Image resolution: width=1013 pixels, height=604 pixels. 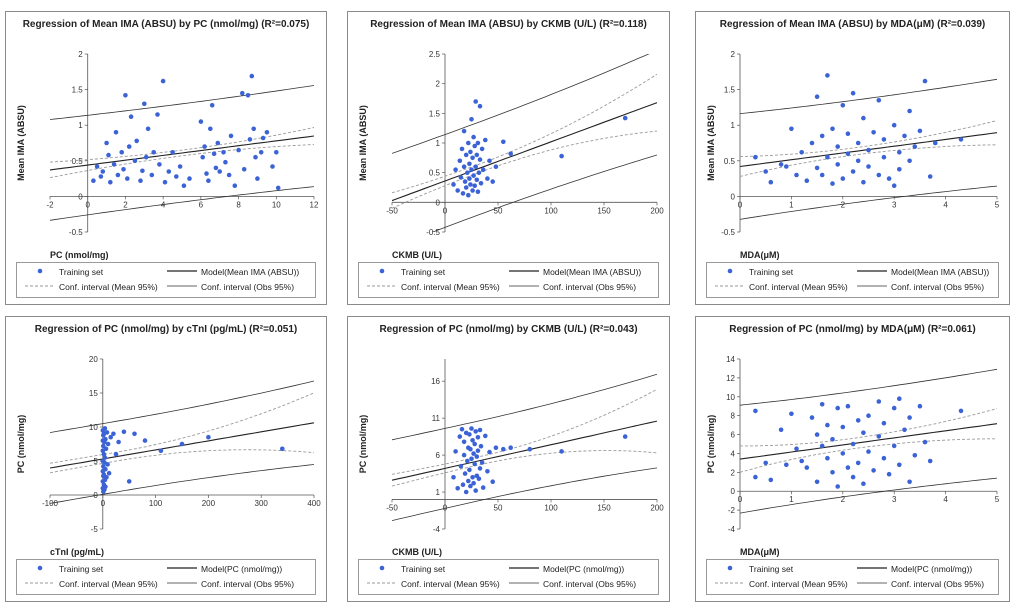 I want to click on y-tick-label: 14, so click(x=730, y=359).